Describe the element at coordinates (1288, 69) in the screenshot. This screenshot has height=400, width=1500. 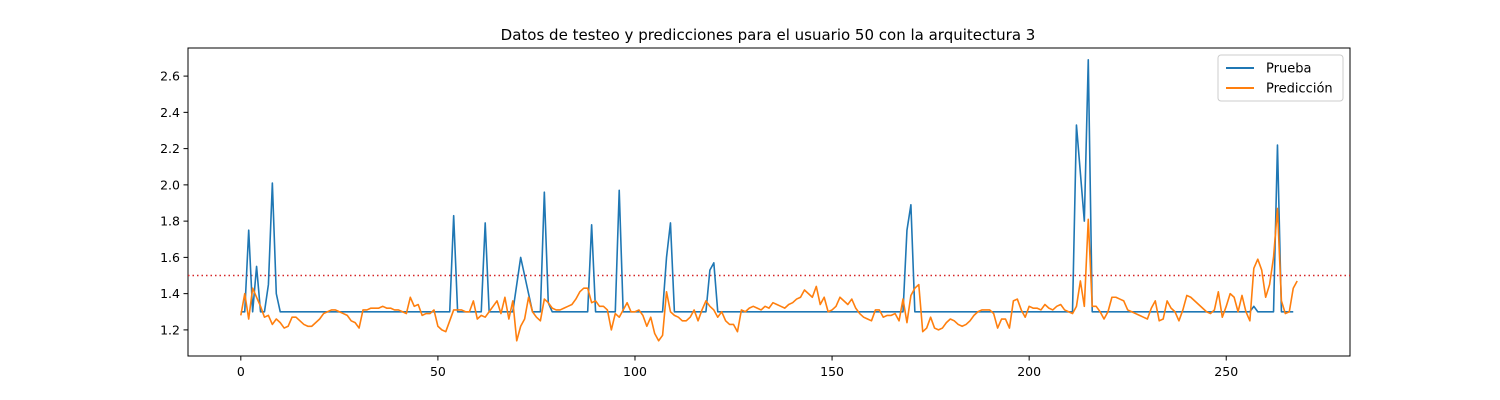
I see `legend-label-prueba: Prueba` at that location.